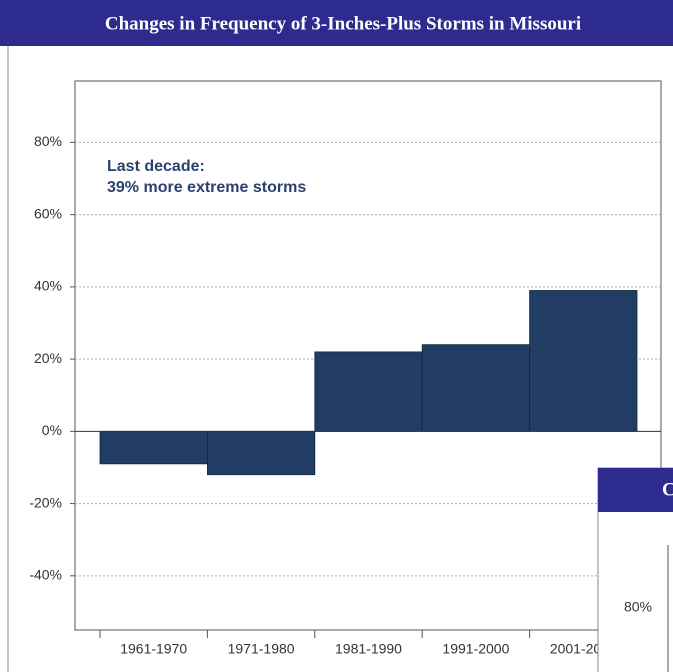  Describe the element at coordinates (52, 430) in the screenshot. I see `y-tick-label: 0%` at that location.